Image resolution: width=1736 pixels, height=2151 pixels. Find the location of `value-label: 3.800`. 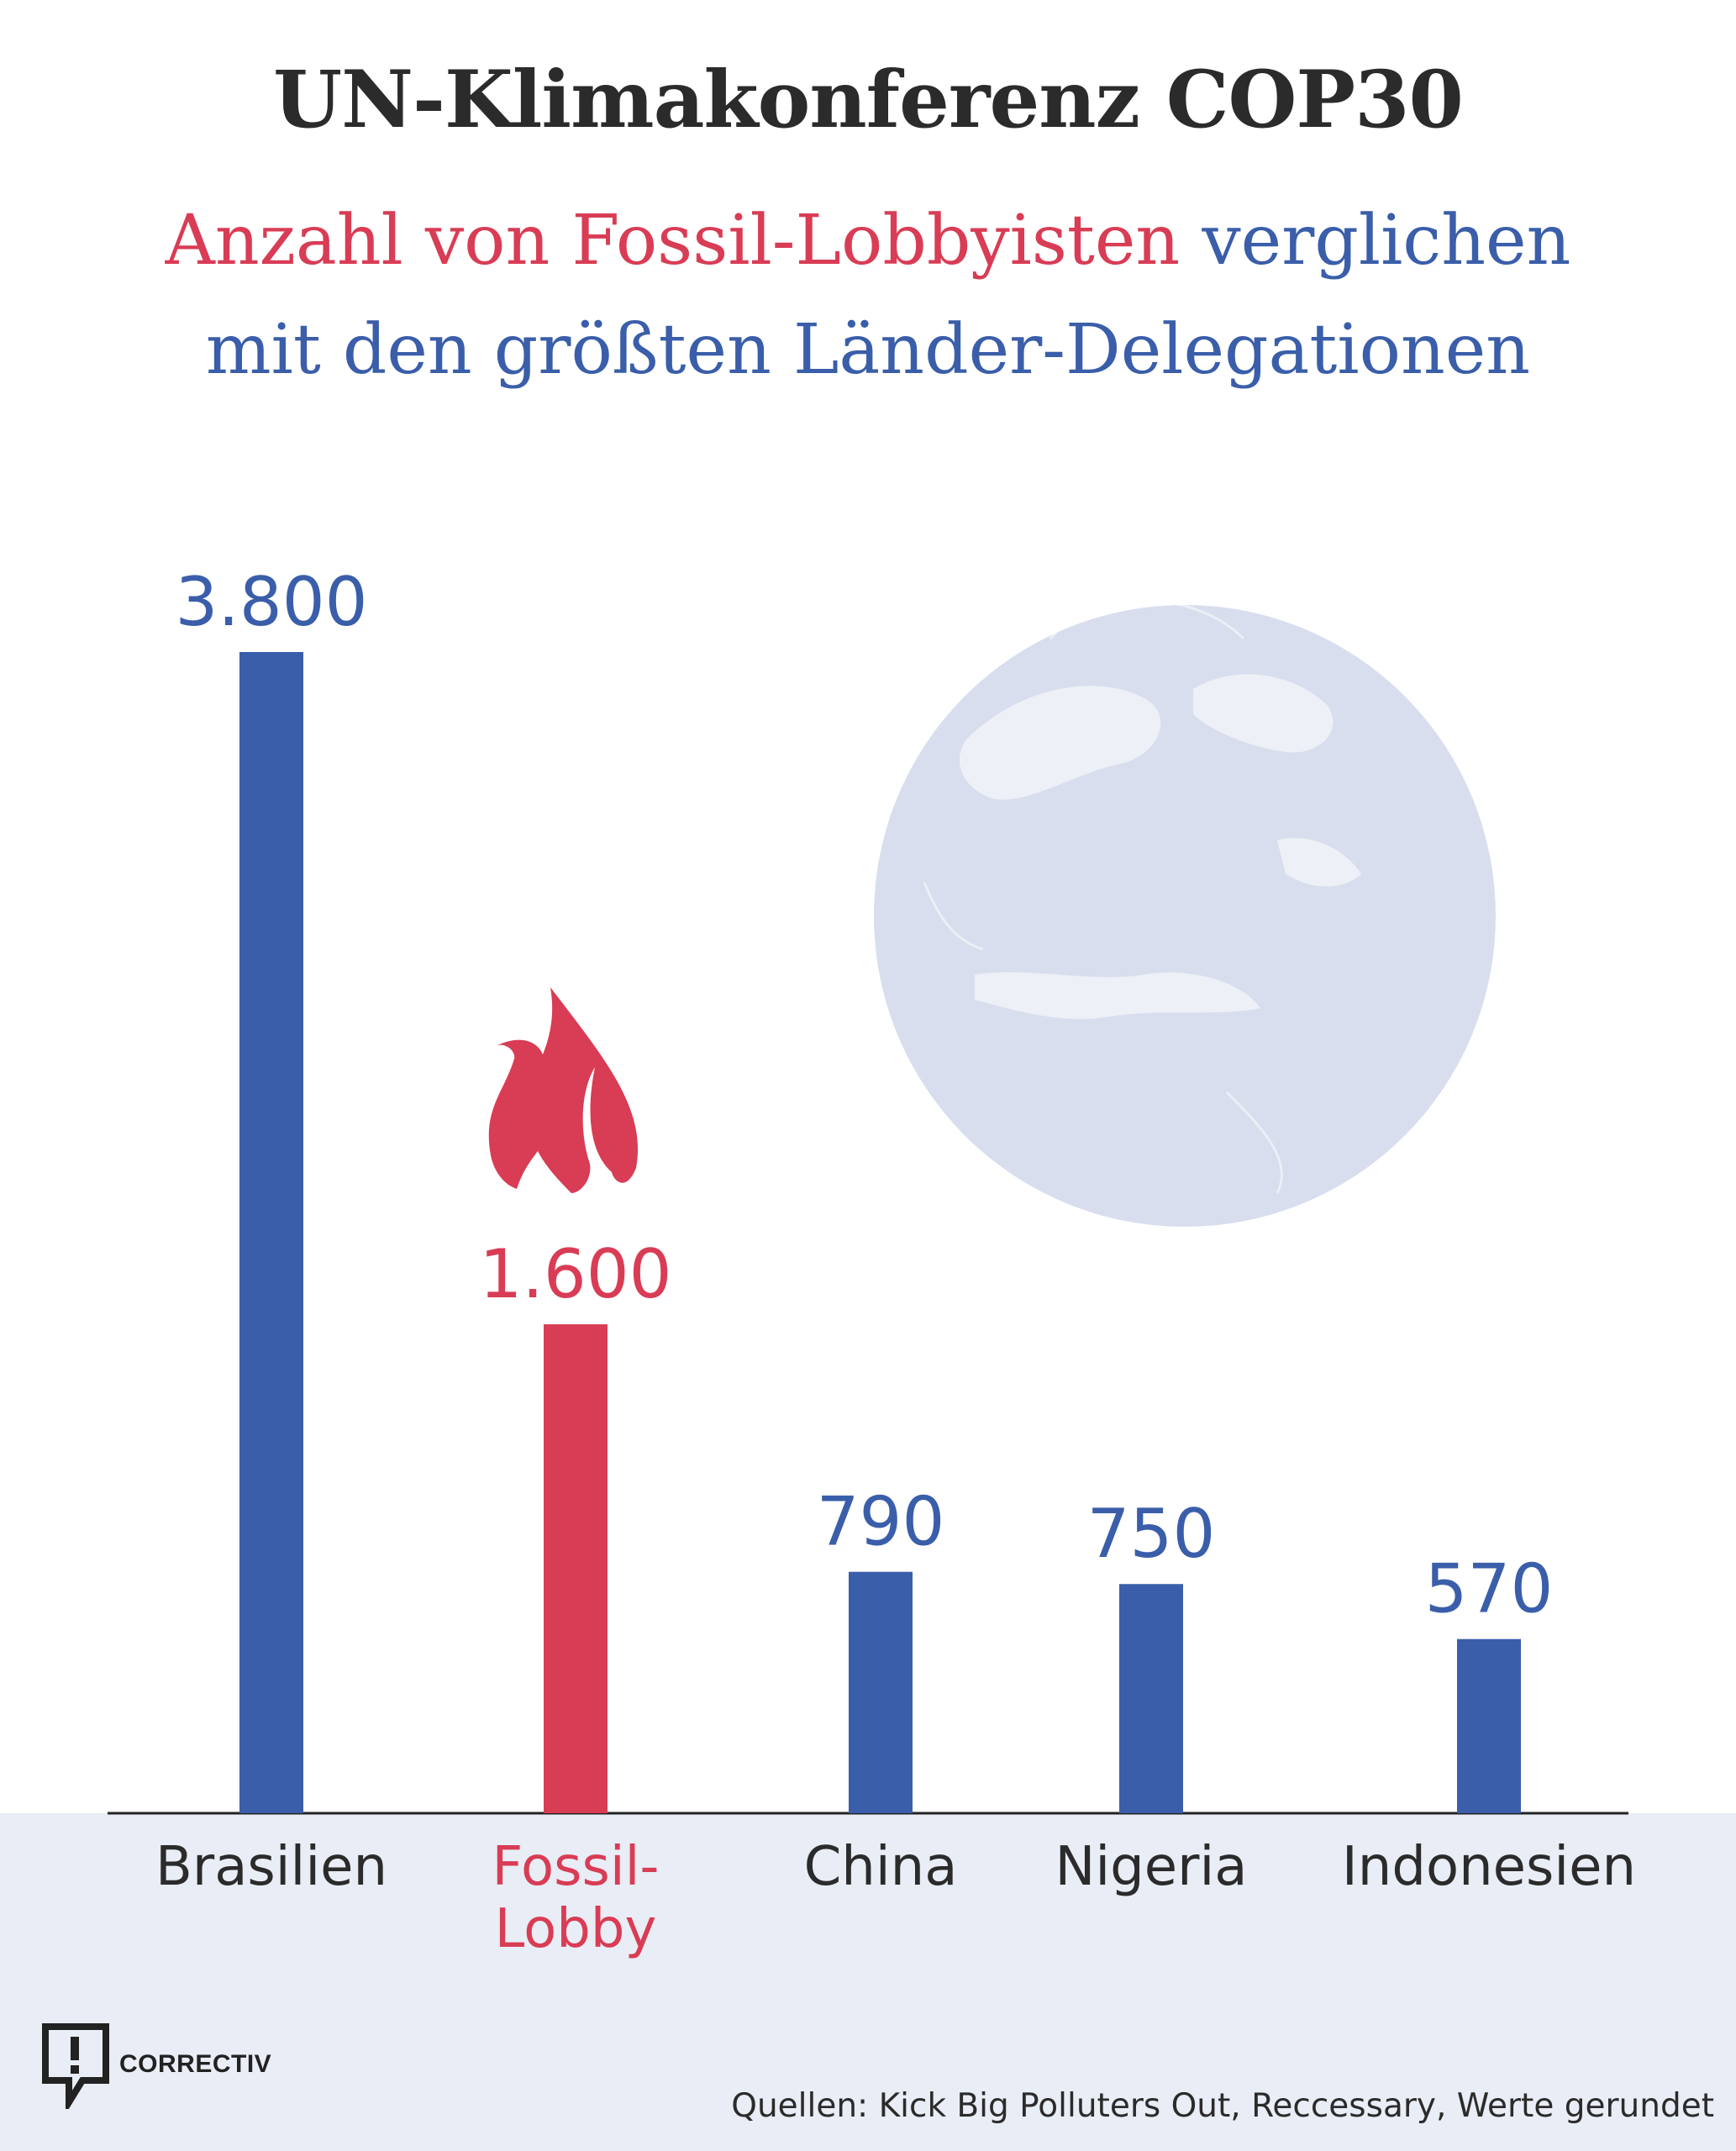

value-label: 3.800 is located at coordinates (271, 602).